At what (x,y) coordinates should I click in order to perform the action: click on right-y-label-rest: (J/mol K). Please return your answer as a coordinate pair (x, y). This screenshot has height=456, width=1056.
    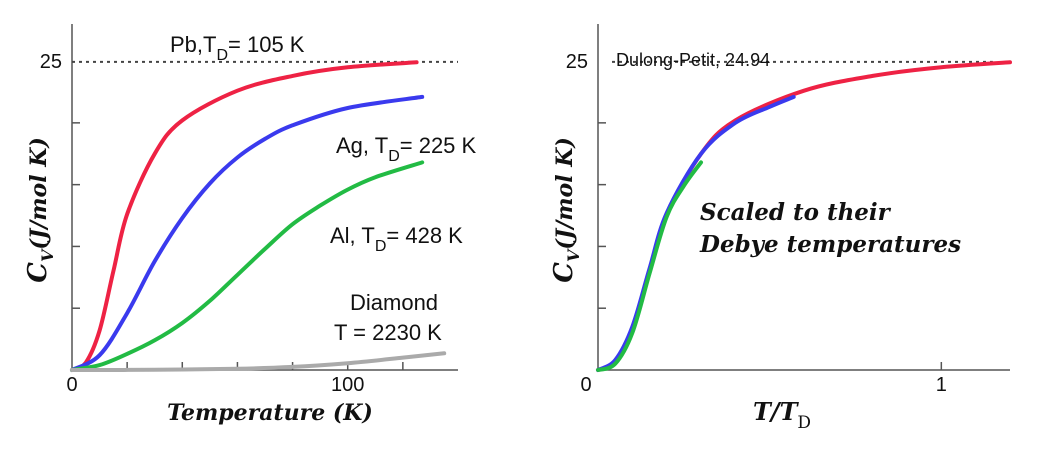
    Looking at the image, I should click on (565, 193).